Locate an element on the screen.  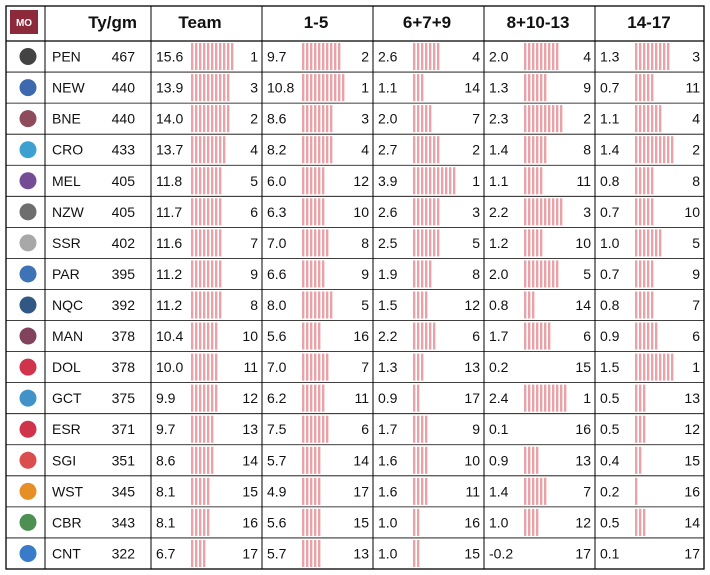
rank-label: 17 is located at coordinates (361, 491).